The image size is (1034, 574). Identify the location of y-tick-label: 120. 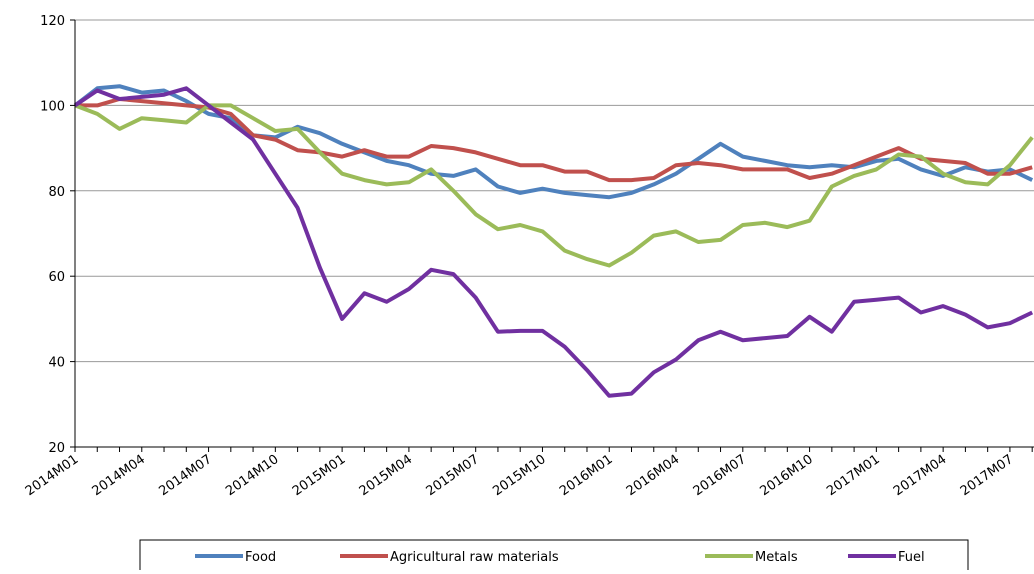
(52, 21).